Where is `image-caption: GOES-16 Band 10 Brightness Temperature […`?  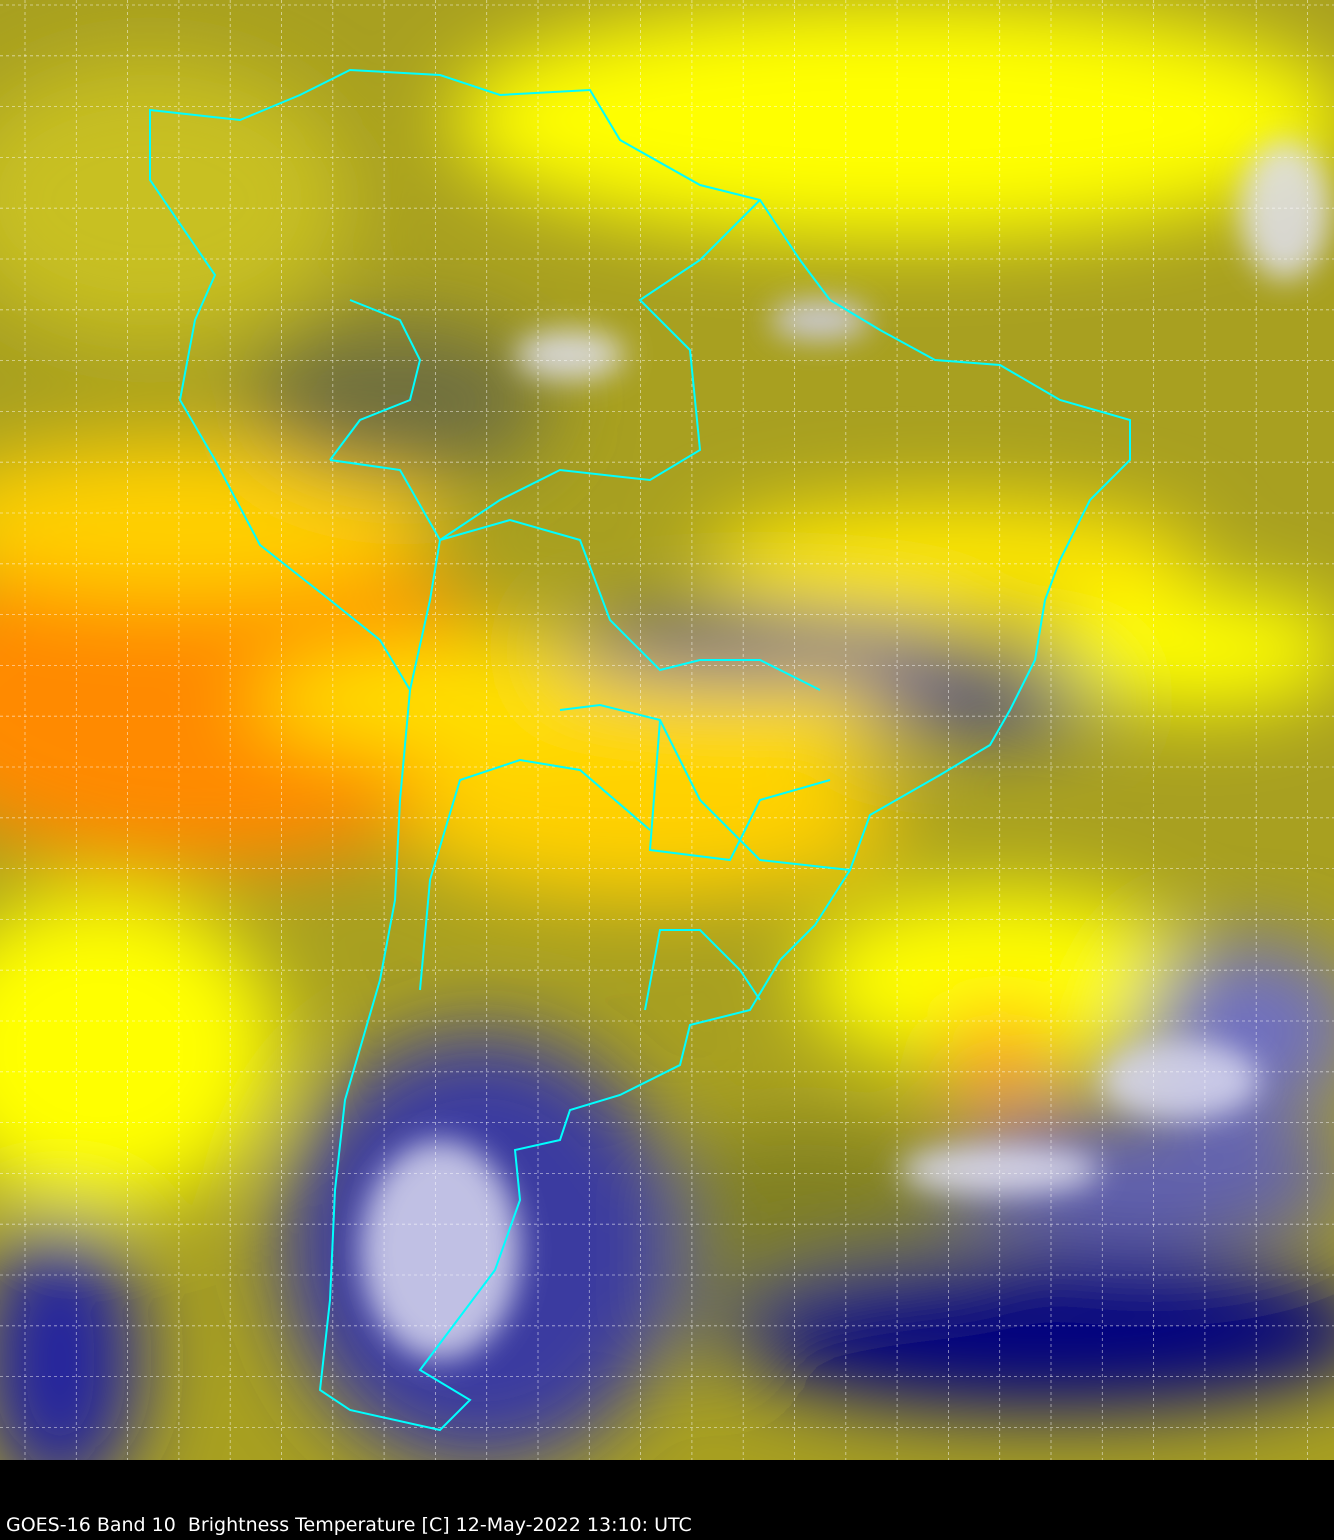 image-caption: GOES-16 Band 10 Brightness Temperature [… is located at coordinates (349, 1525).